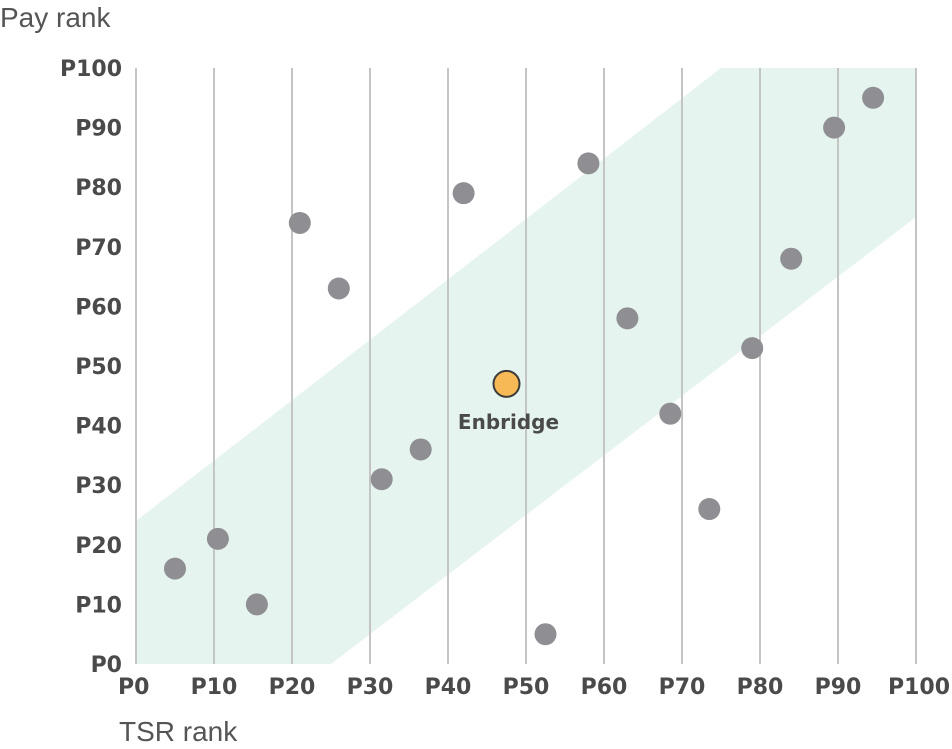 The height and width of the screenshot is (749, 952). Describe the element at coordinates (604, 687) in the screenshot. I see `x-tick-p60: P60` at that location.